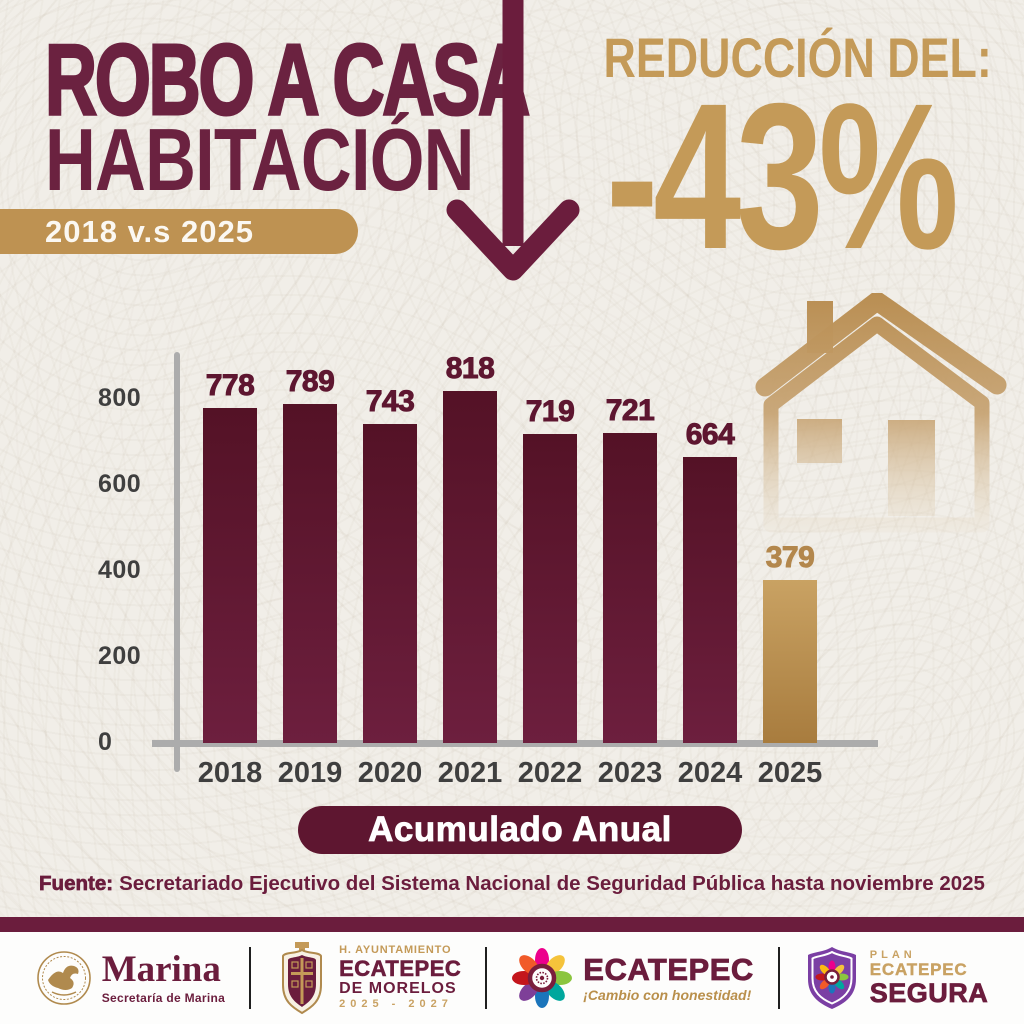 Image resolution: width=1024 pixels, height=1024 pixels. I want to click on plan-line1: PLAN, so click(892, 955).